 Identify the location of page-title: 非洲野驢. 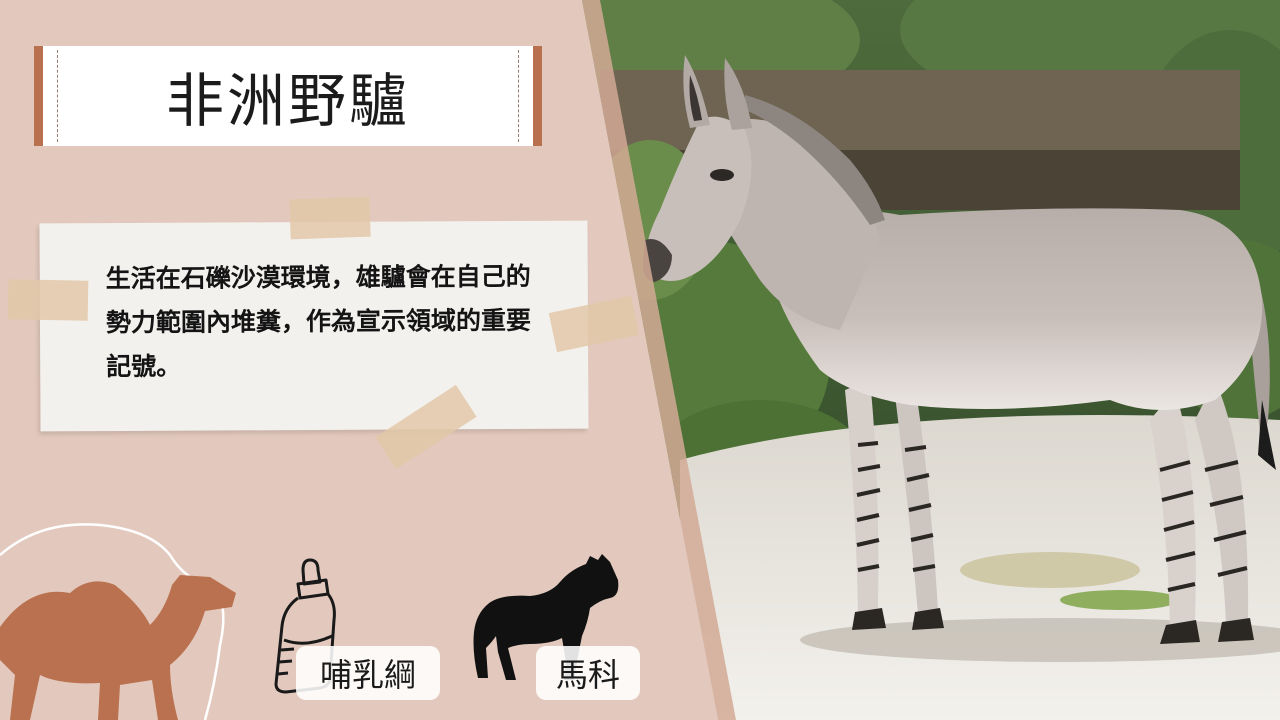
(287, 101).